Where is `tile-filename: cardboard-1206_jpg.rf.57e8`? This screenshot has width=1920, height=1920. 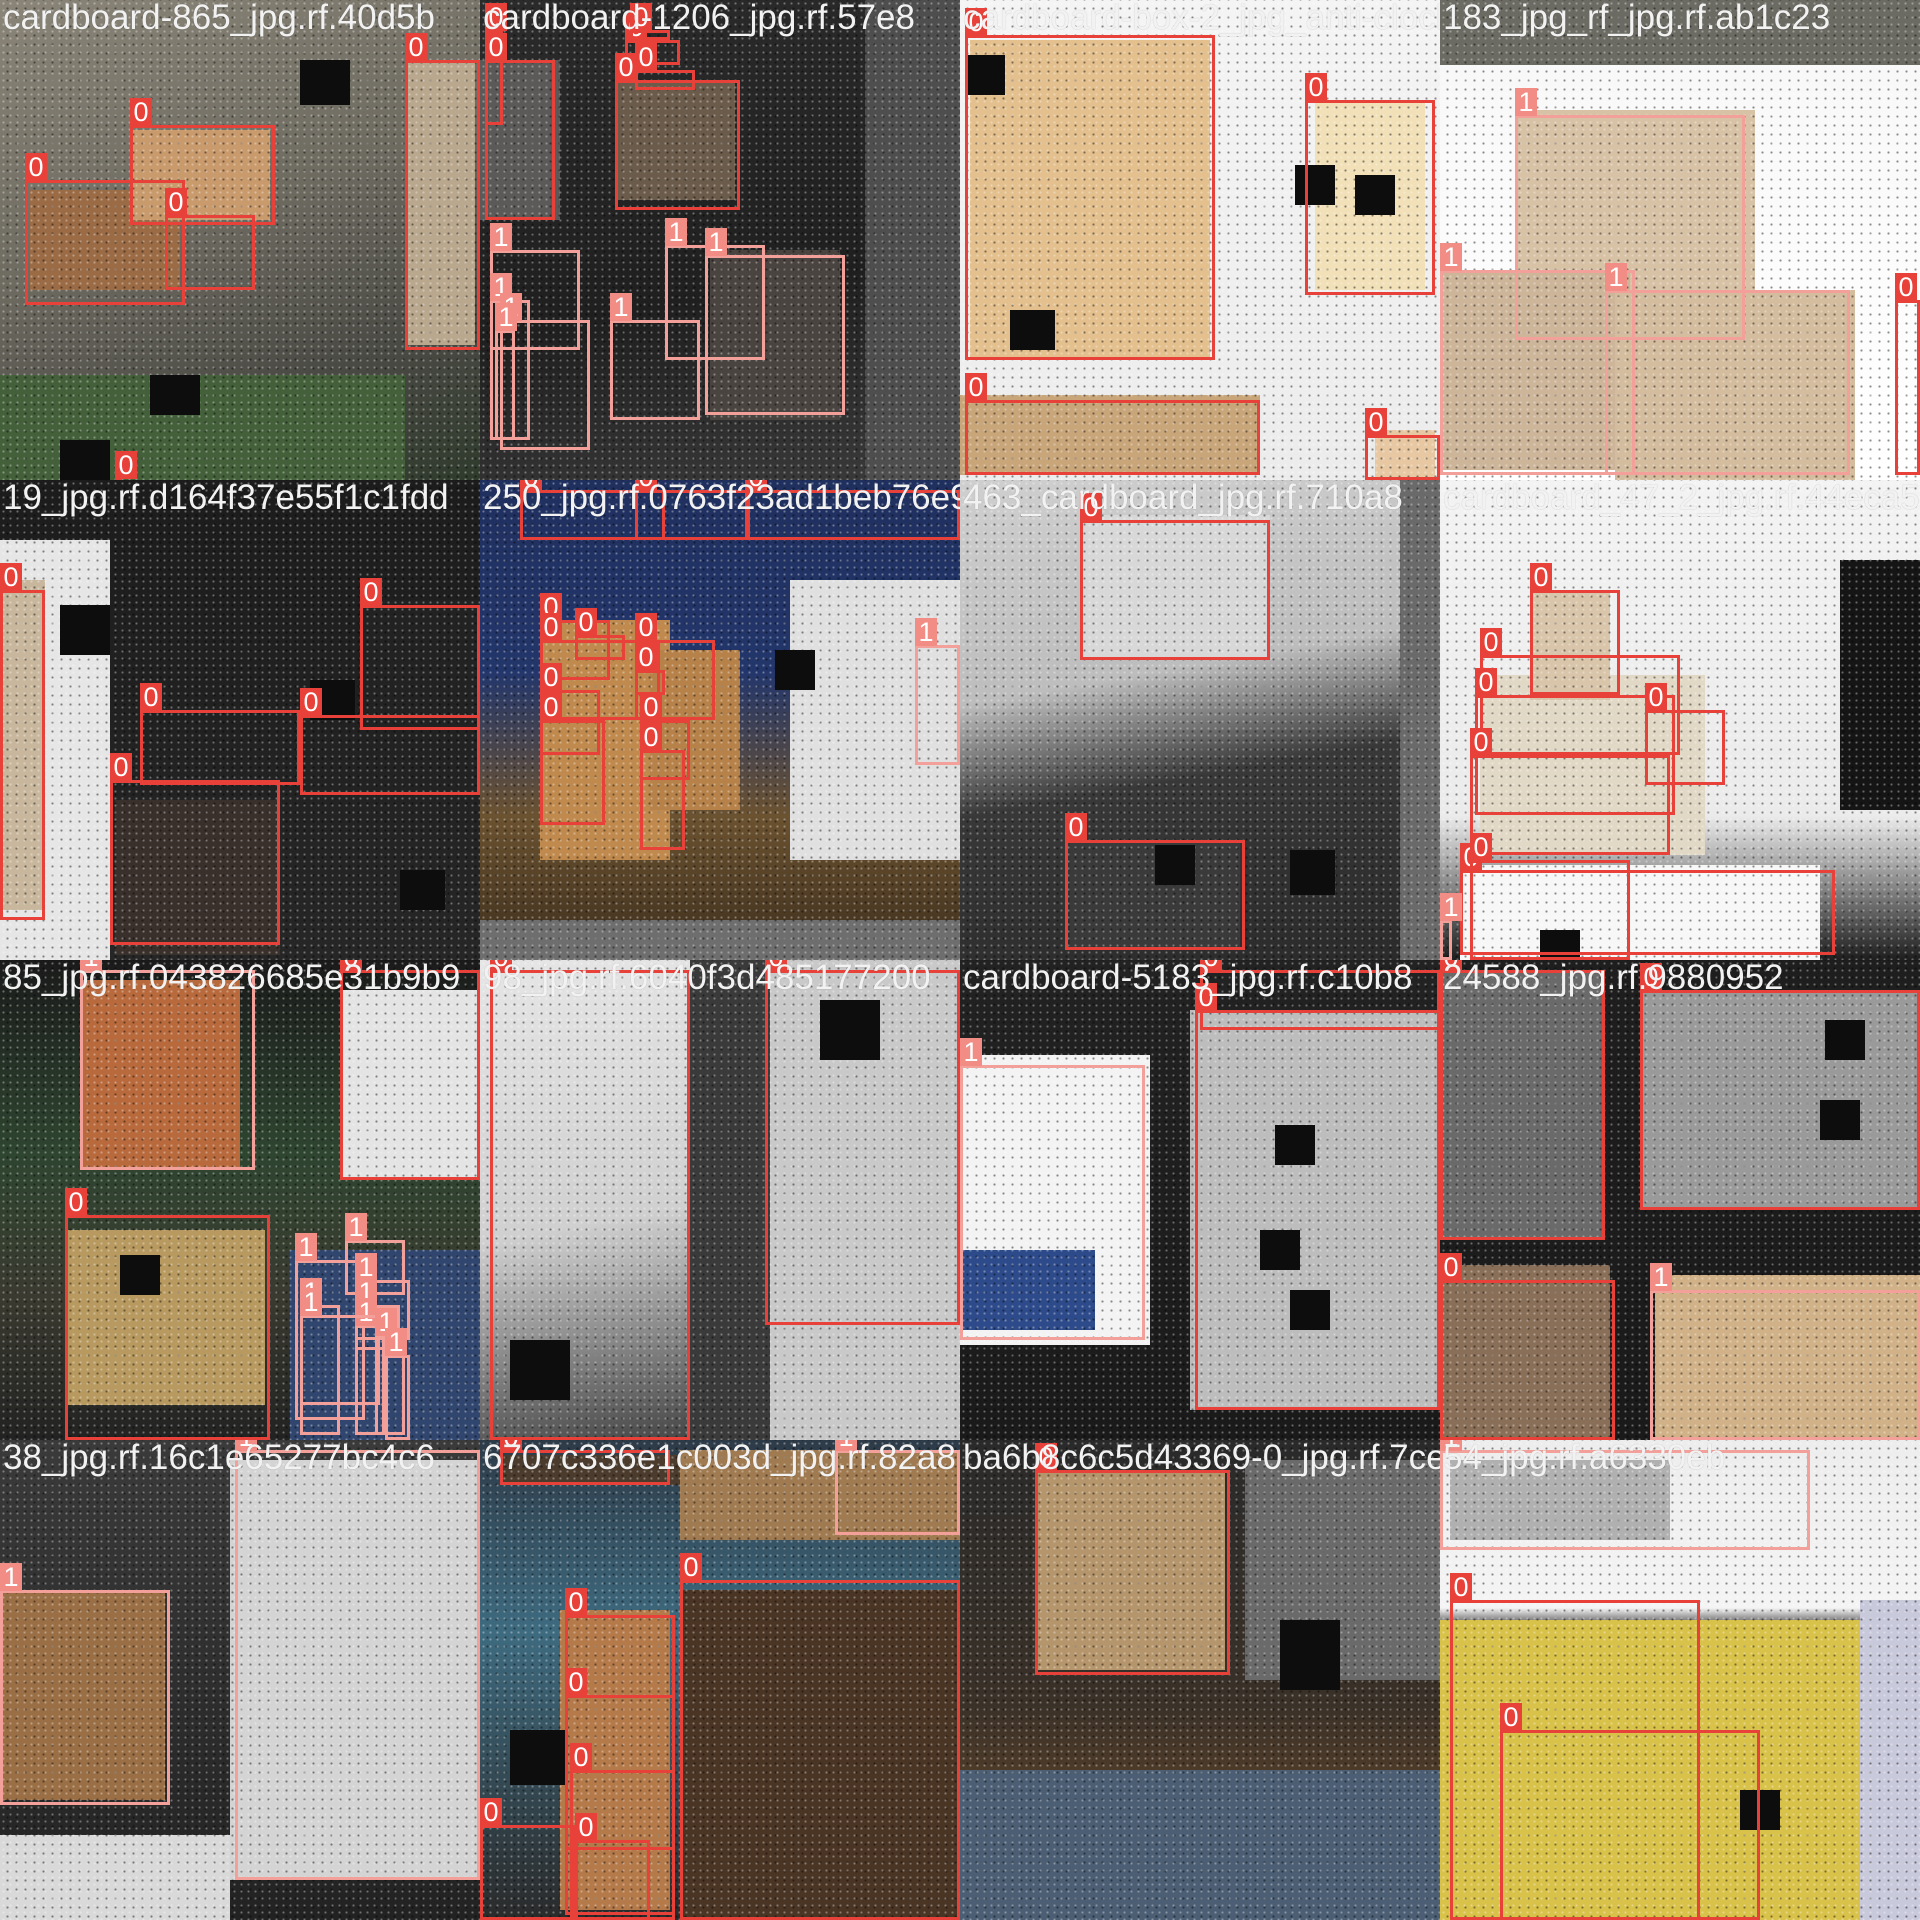
tile-filename: cardboard-1206_jpg.rf.57e8 is located at coordinates (699, 18).